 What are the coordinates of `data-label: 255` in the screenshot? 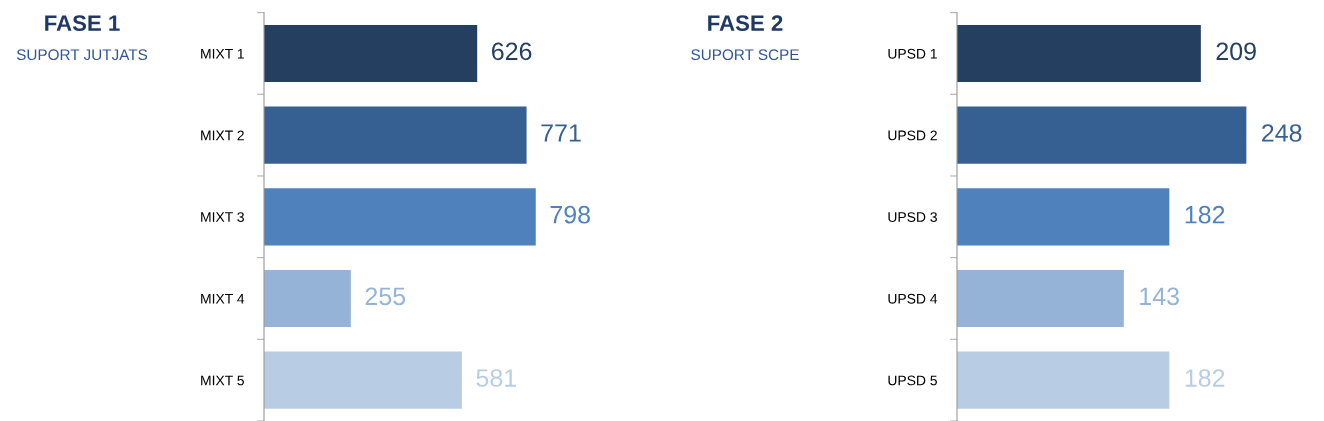 It's located at (385, 296).